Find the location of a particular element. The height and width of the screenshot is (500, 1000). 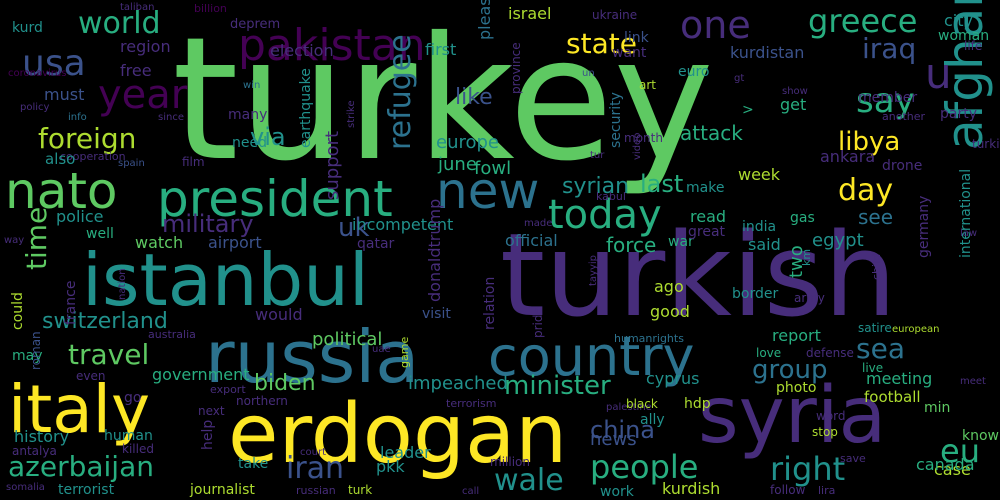

word-two: two is located at coordinates (796, 261).